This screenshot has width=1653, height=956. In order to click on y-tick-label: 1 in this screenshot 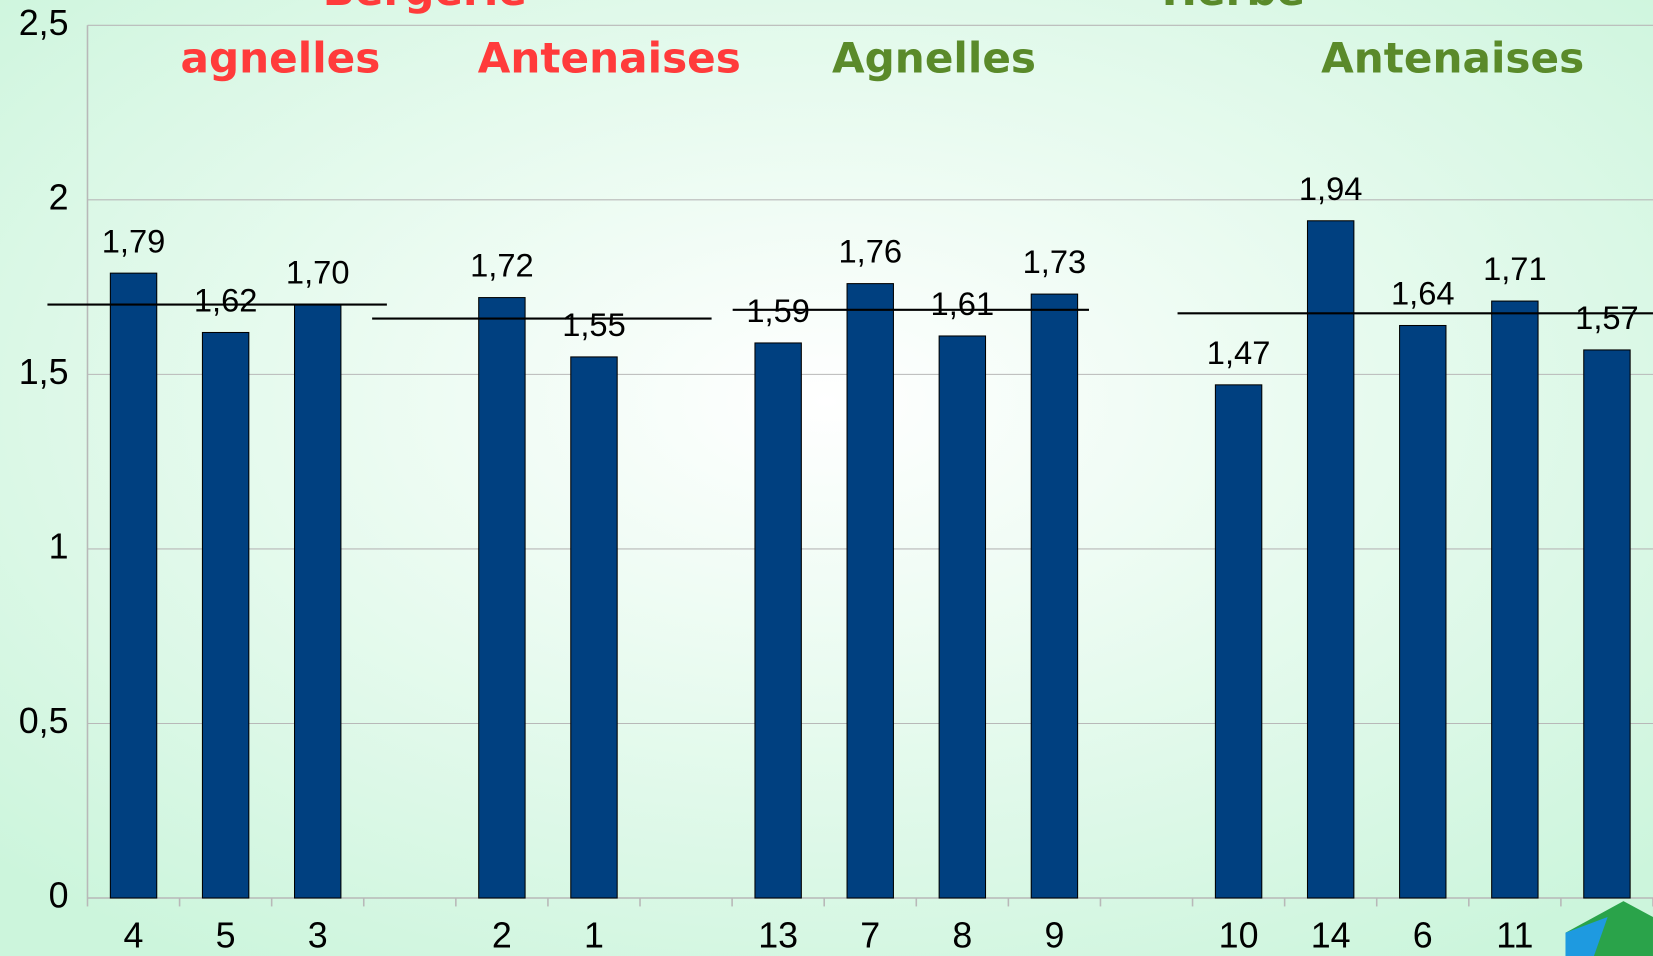, I will do `click(59, 546)`.